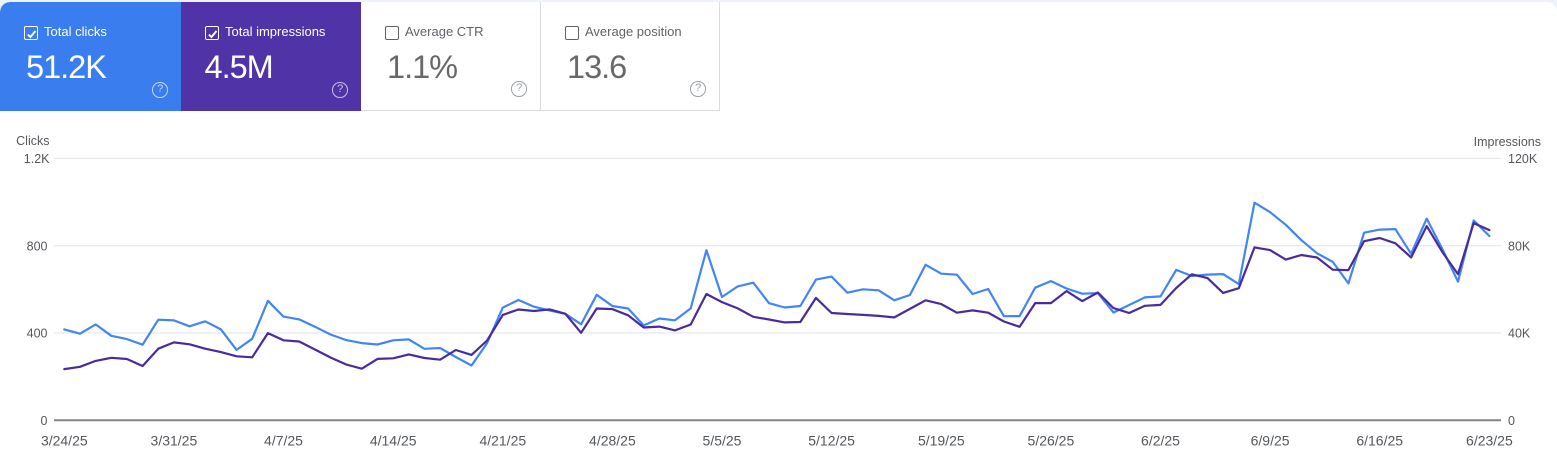 The width and height of the screenshot is (1557, 474). What do you see at coordinates (174, 441) in the screenshot?
I see `svg-text: 3/31/25` at bounding box center [174, 441].